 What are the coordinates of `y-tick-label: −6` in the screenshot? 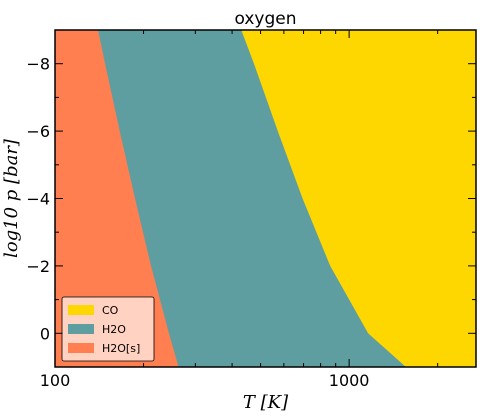 It's located at (38, 131).